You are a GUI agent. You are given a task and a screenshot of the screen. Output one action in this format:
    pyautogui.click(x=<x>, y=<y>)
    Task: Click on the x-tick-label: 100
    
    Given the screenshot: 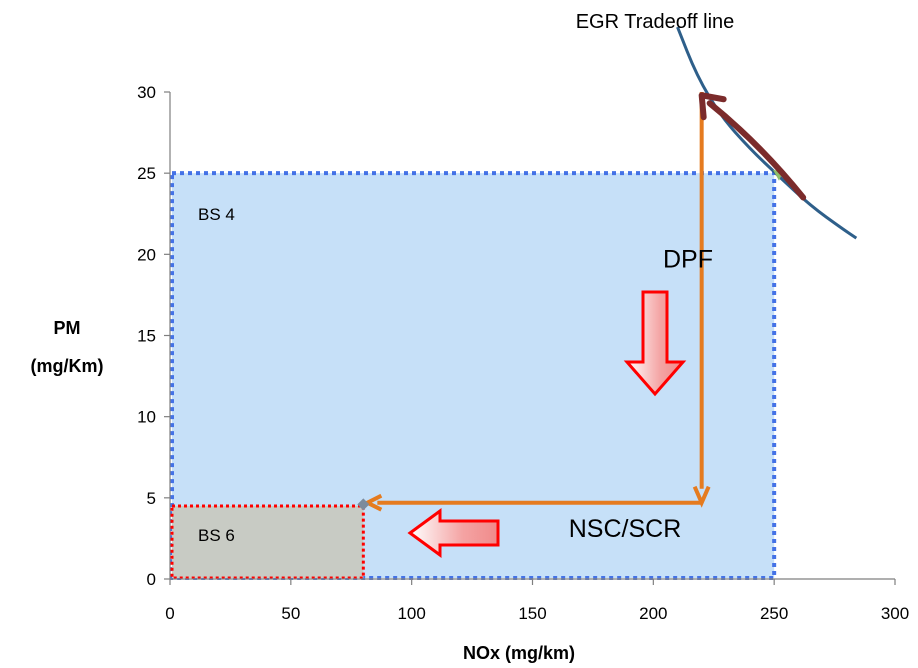 What is the action you would take?
    pyautogui.click(x=411, y=613)
    